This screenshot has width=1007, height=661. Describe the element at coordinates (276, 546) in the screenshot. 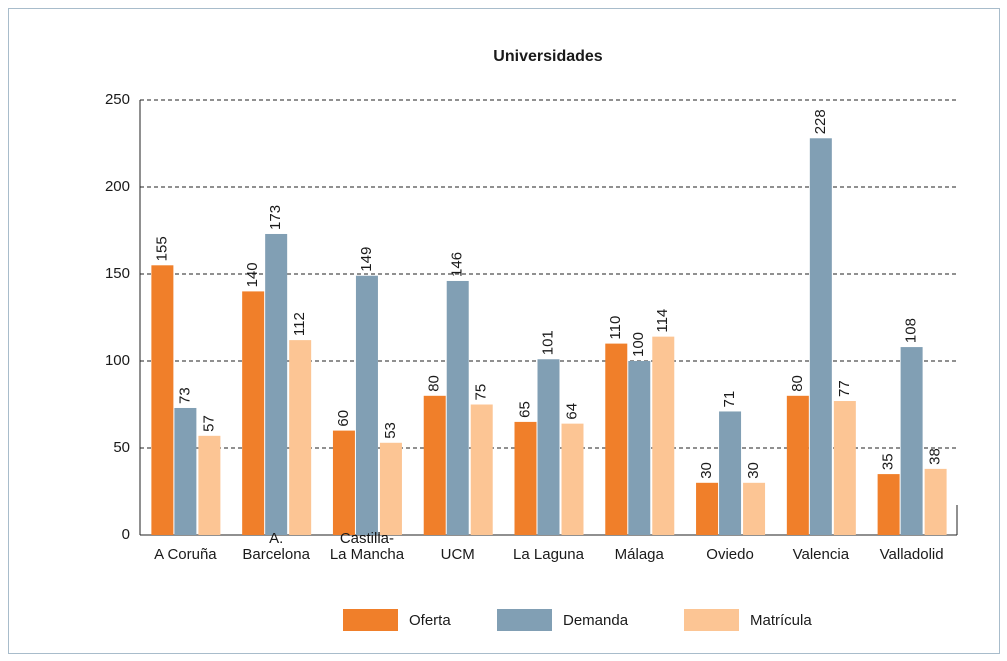

I see `x-tick-label: A. Barcelona` at that location.